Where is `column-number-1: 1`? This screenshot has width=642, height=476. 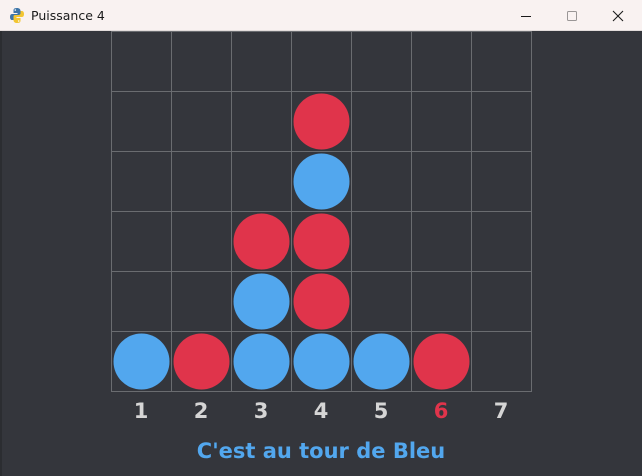 column-number-1: 1 is located at coordinates (141, 411).